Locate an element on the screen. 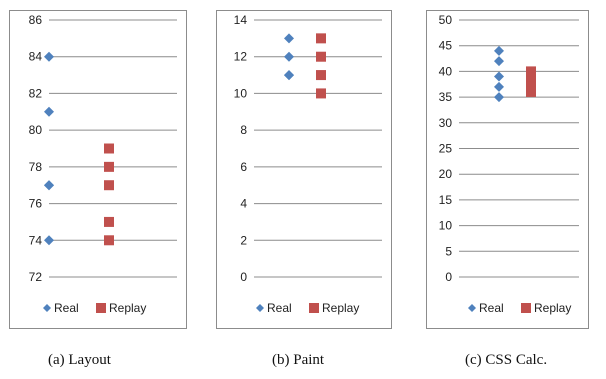 The width and height of the screenshot is (606, 379). y-tick-label: 6 is located at coordinates (243, 167).